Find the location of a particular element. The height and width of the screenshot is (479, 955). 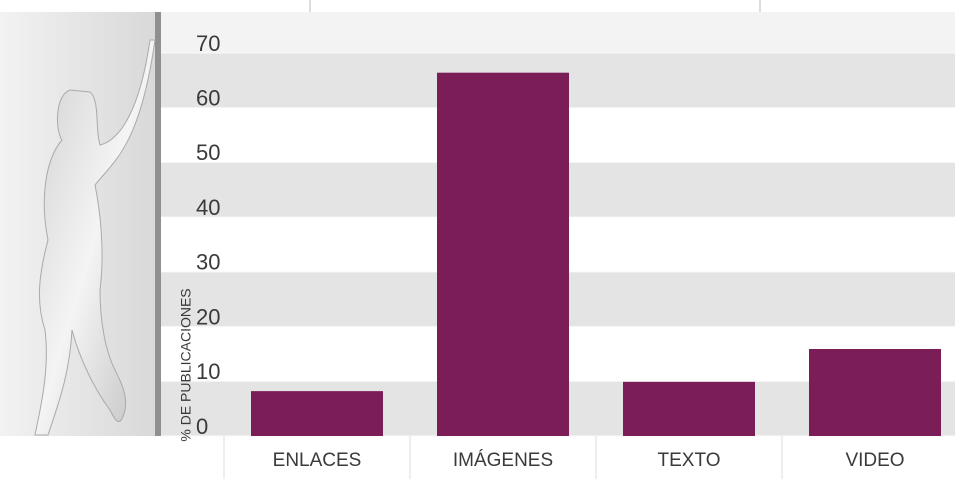

x-tick-label: ENLACES is located at coordinates (317, 460).